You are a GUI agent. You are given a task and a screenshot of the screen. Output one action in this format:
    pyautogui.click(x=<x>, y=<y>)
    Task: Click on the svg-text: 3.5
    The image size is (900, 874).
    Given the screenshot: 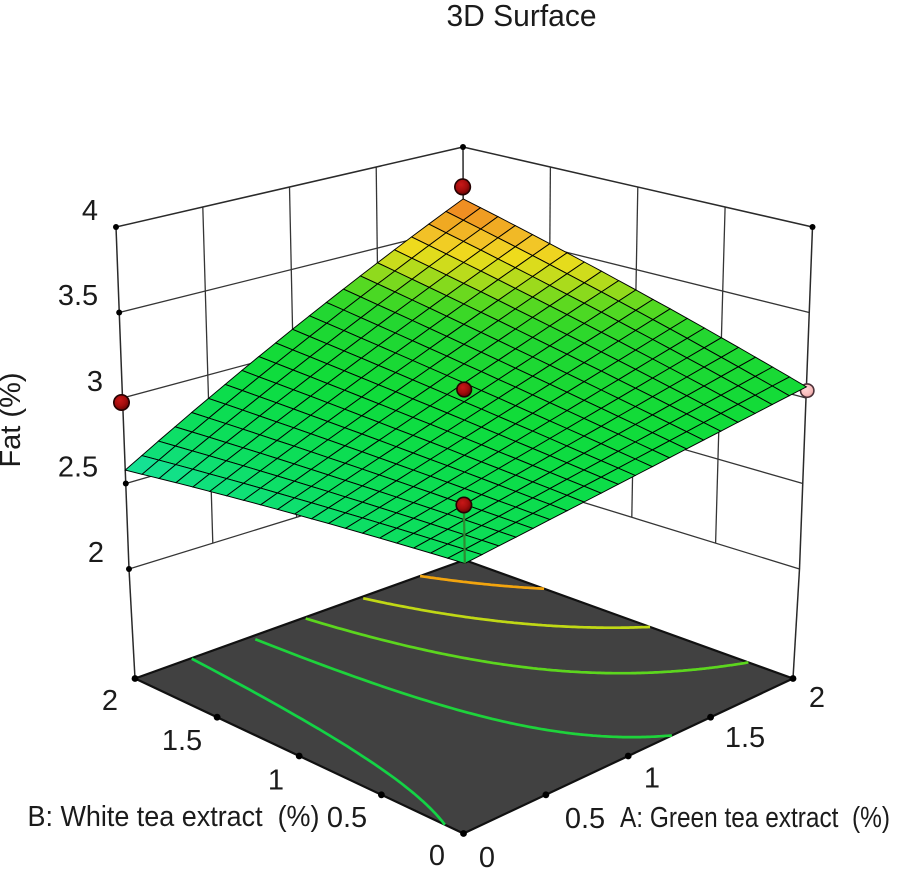 What is the action you would take?
    pyautogui.click(x=78, y=296)
    